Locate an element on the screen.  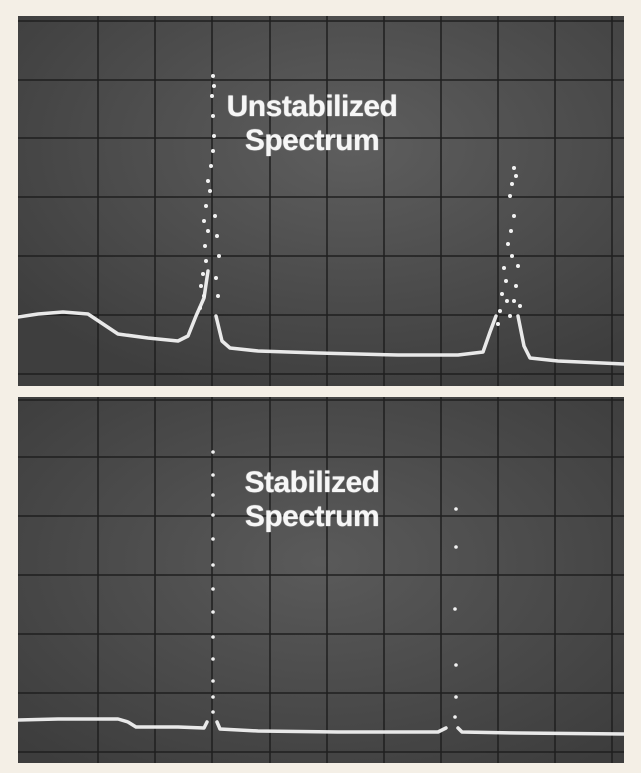
caption-line-1: Stabilized is located at coordinates (312, 482).